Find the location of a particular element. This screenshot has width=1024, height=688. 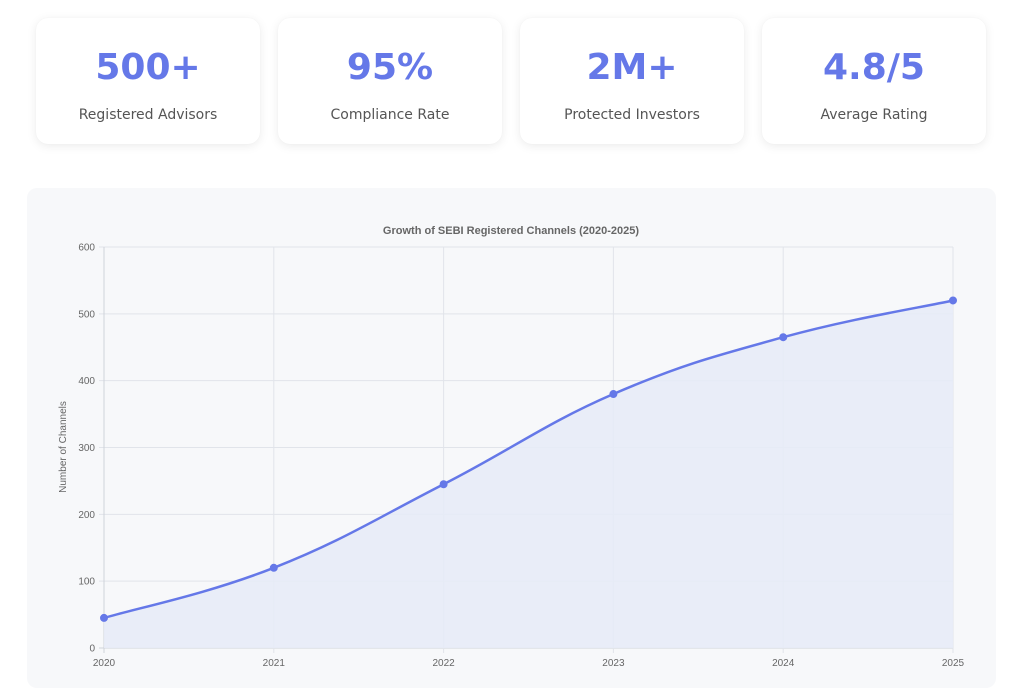

y-axis-label: Number of Channels is located at coordinates (63, 447).